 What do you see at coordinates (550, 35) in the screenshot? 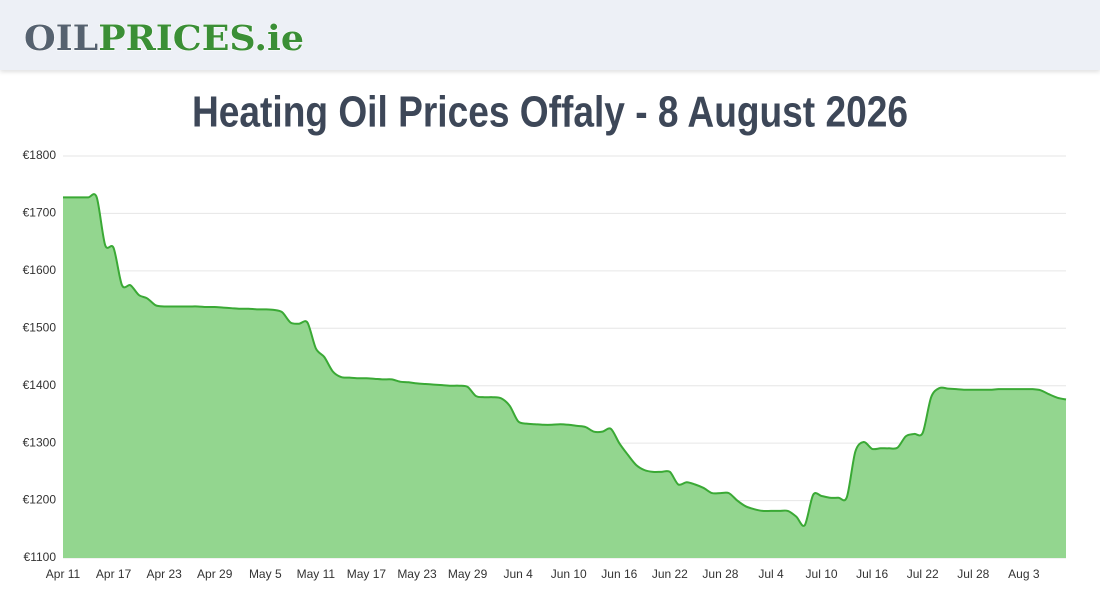
I see `header-bar` at bounding box center [550, 35].